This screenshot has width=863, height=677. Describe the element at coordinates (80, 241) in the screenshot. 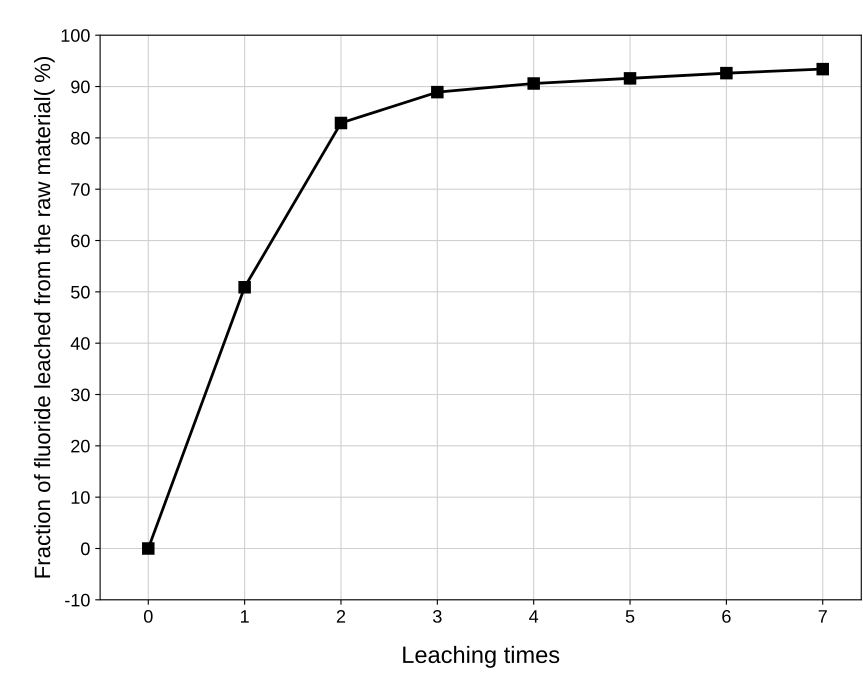

I see `y-tick-label: 60` at that location.